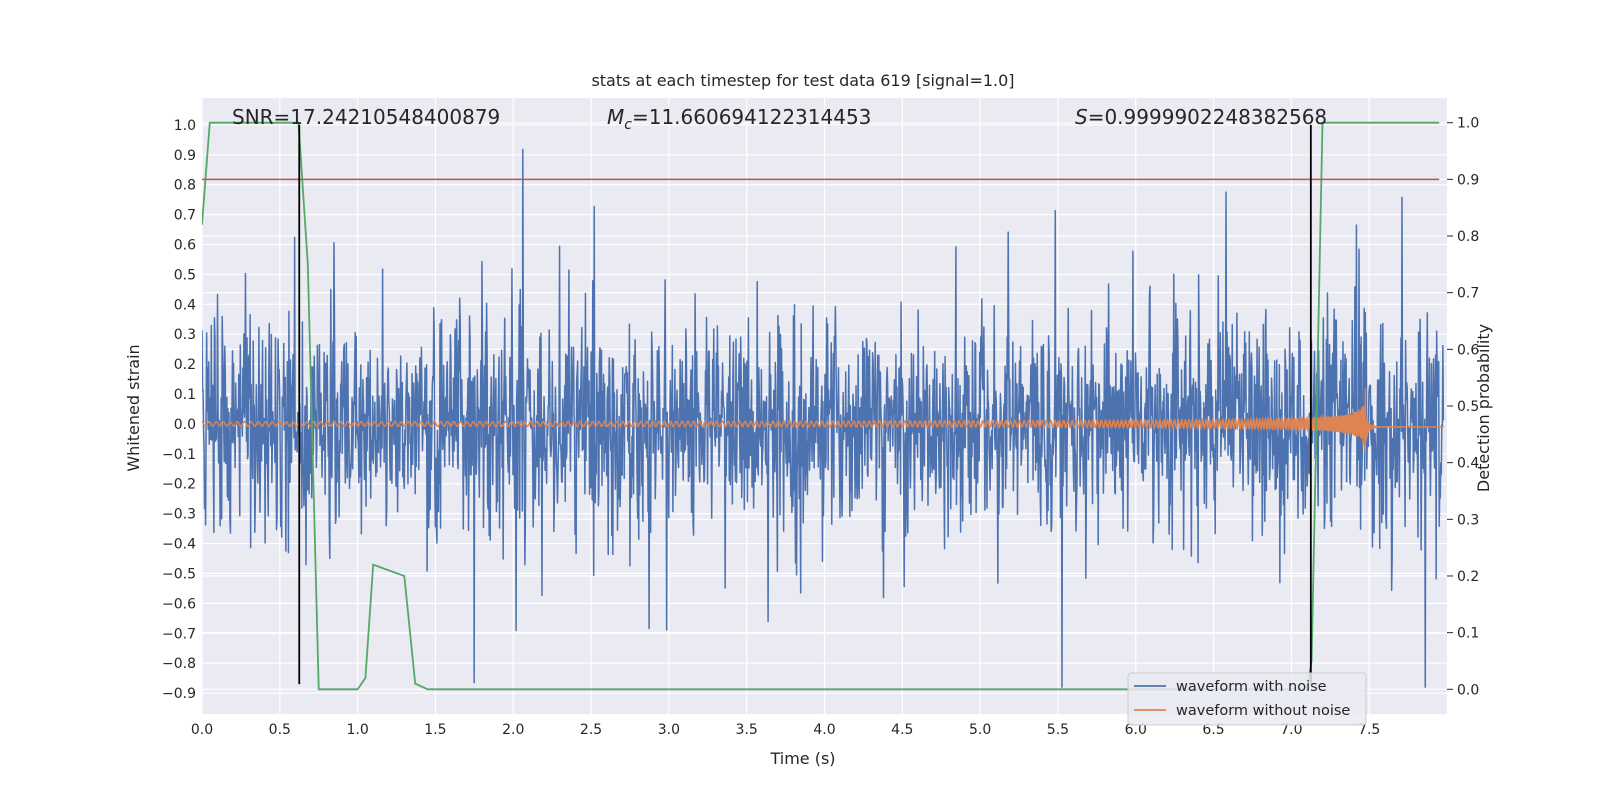  Describe the element at coordinates (435, 730) in the screenshot. I see `x-tick-label: 1.5` at that location.